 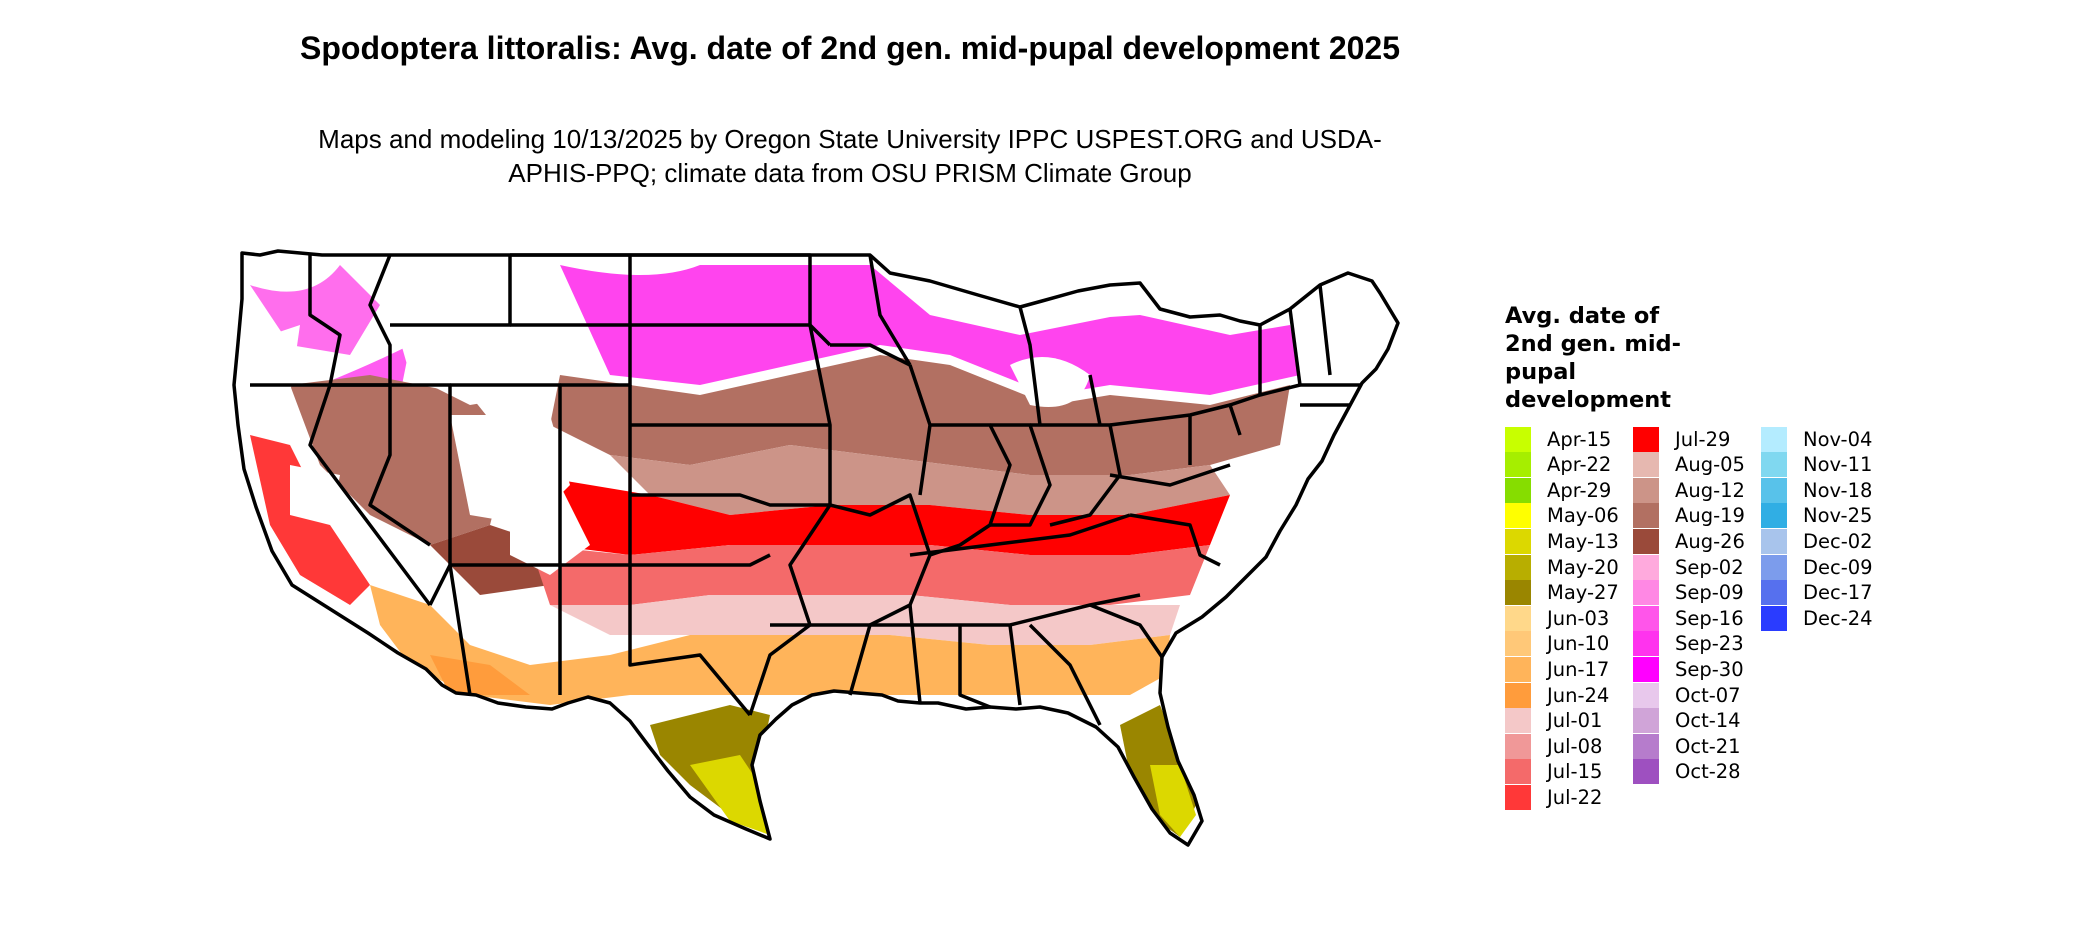 I want to click on legend-item: Aug-26, so click(x=1689, y=541).